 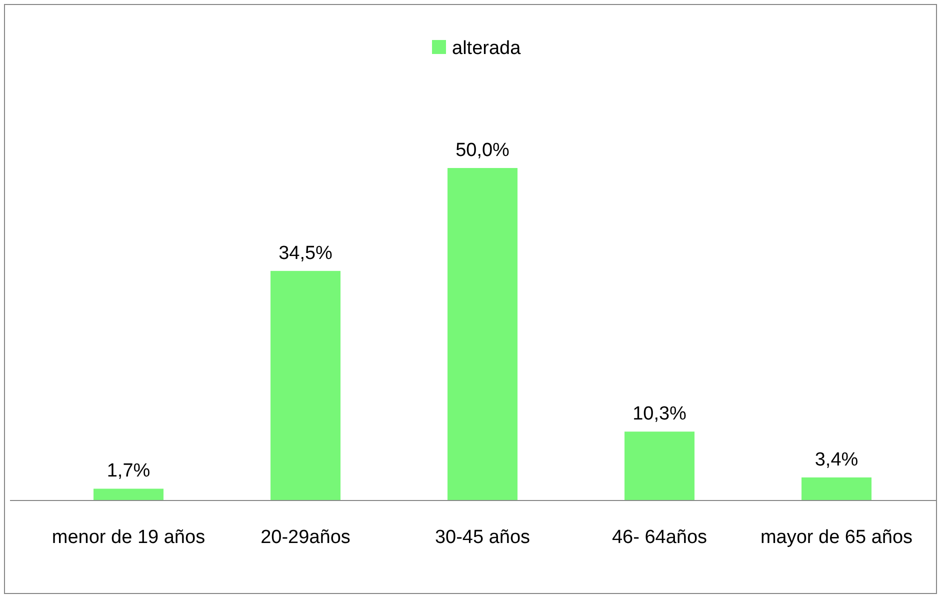 I want to click on data-label: 10,3%, so click(x=659, y=414).